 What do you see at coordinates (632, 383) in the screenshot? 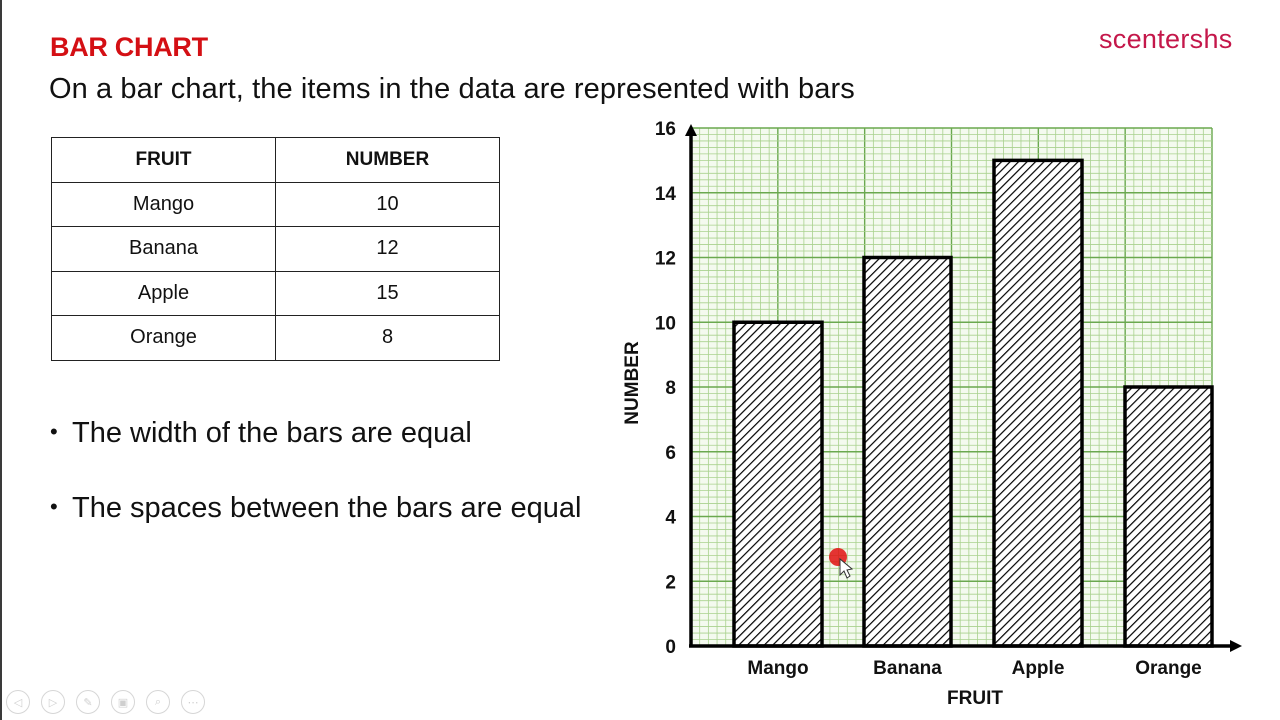
I see `y-axis-title: NUMBER` at bounding box center [632, 383].